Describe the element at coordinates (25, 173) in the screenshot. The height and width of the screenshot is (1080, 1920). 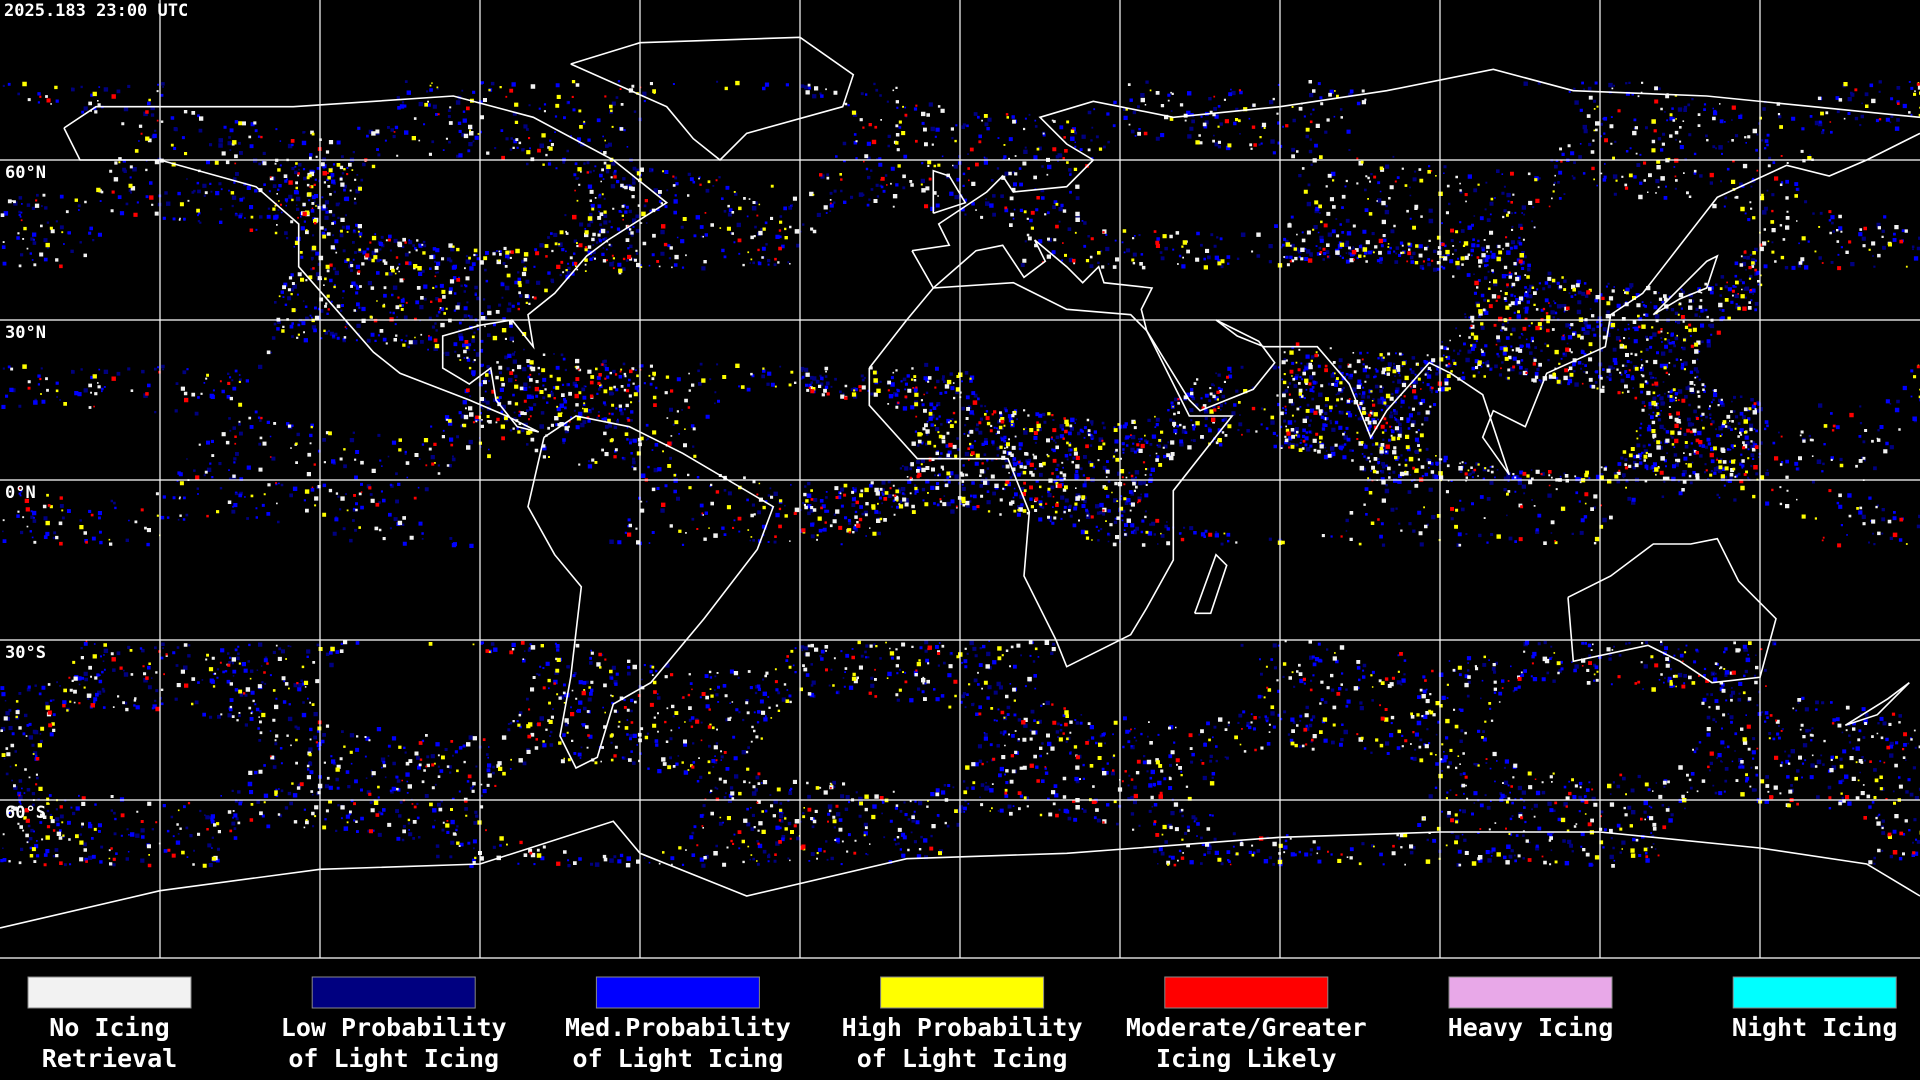
I see `latitude-label: 60°N` at that location.